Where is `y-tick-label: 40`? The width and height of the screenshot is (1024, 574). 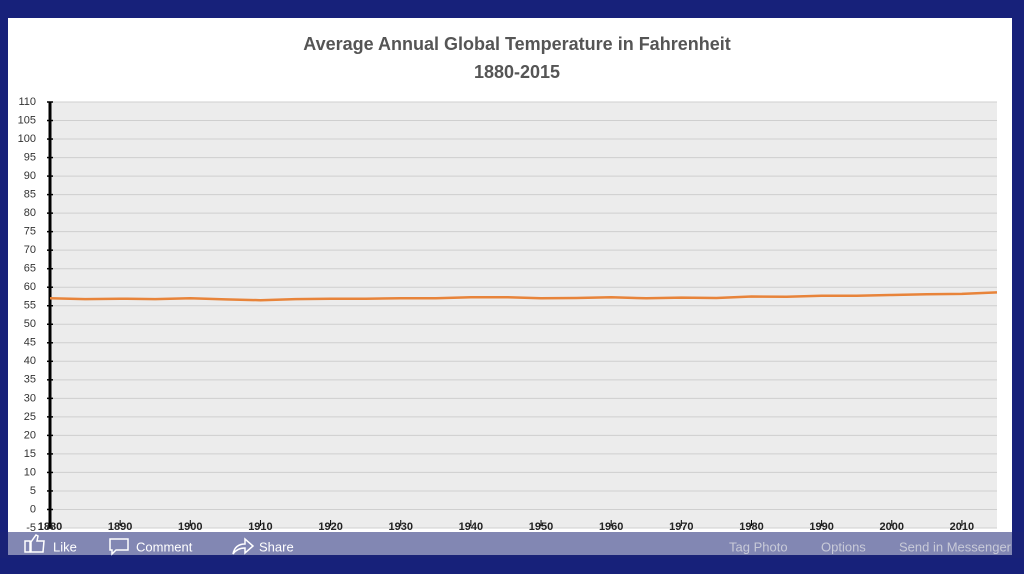 y-tick-label: 40 is located at coordinates (30, 361).